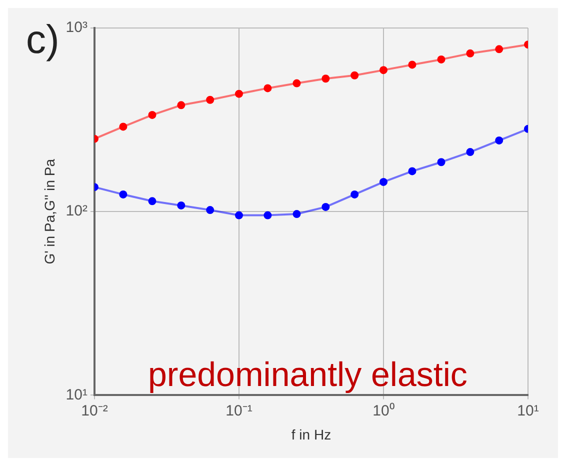  What do you see at coordinates (528, 411) in the screenshot?
I see `x-tick-label: 10¹` at bounding box center [528, 411].